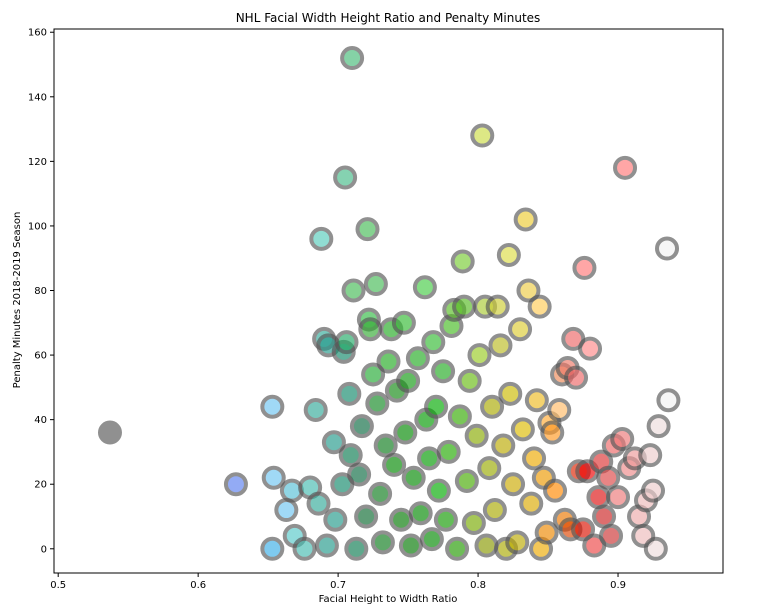  What do you see at coordinates (388, 599) in the screenshot?
I see `x-axis-label: Facial Height to Width Ratio` at bounding box center [388, 599].